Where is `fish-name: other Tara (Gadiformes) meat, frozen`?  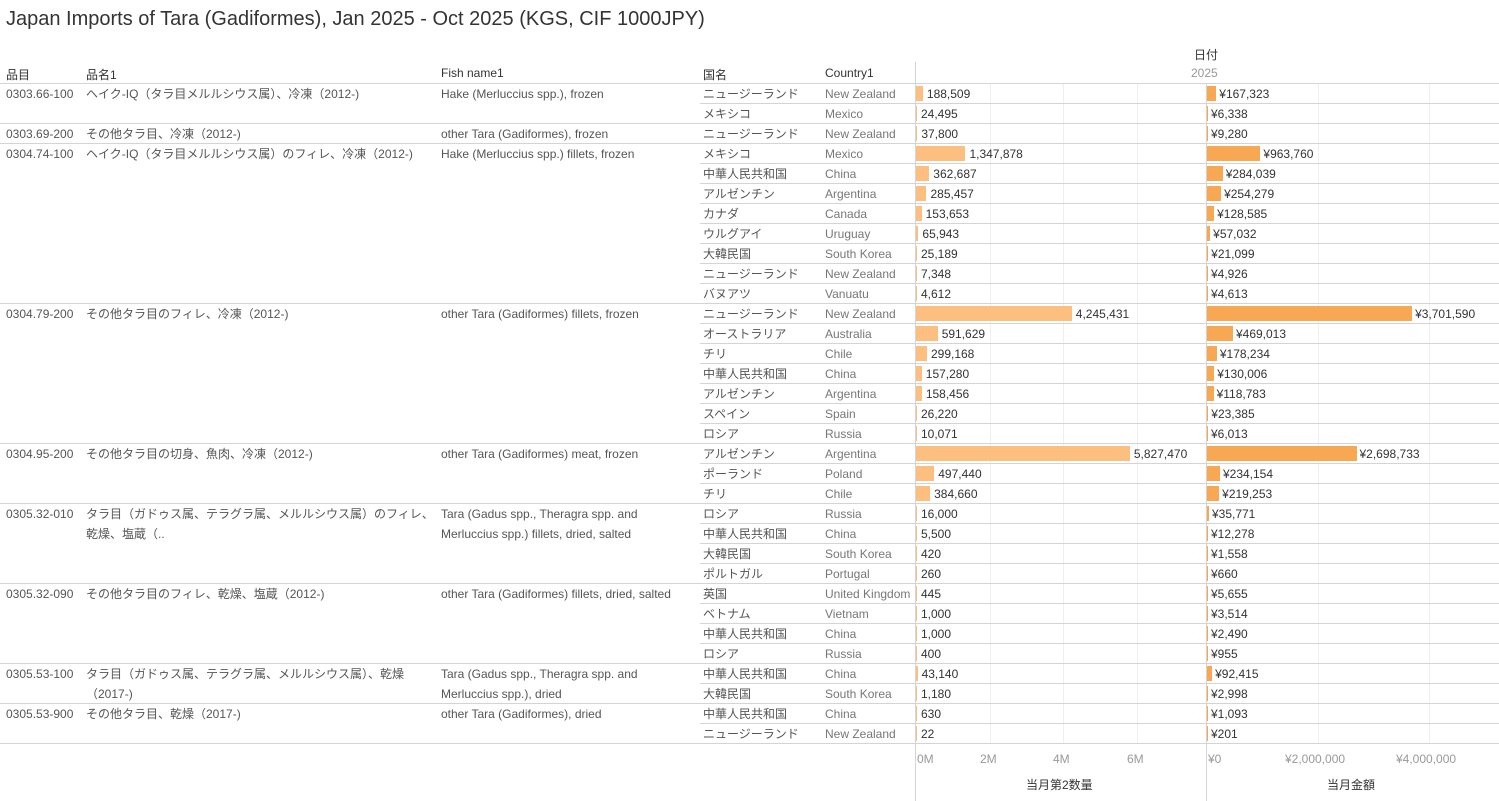
fish-name: other Tara (Gadiformes) meat, frozen is located at coordinates (540, 454).